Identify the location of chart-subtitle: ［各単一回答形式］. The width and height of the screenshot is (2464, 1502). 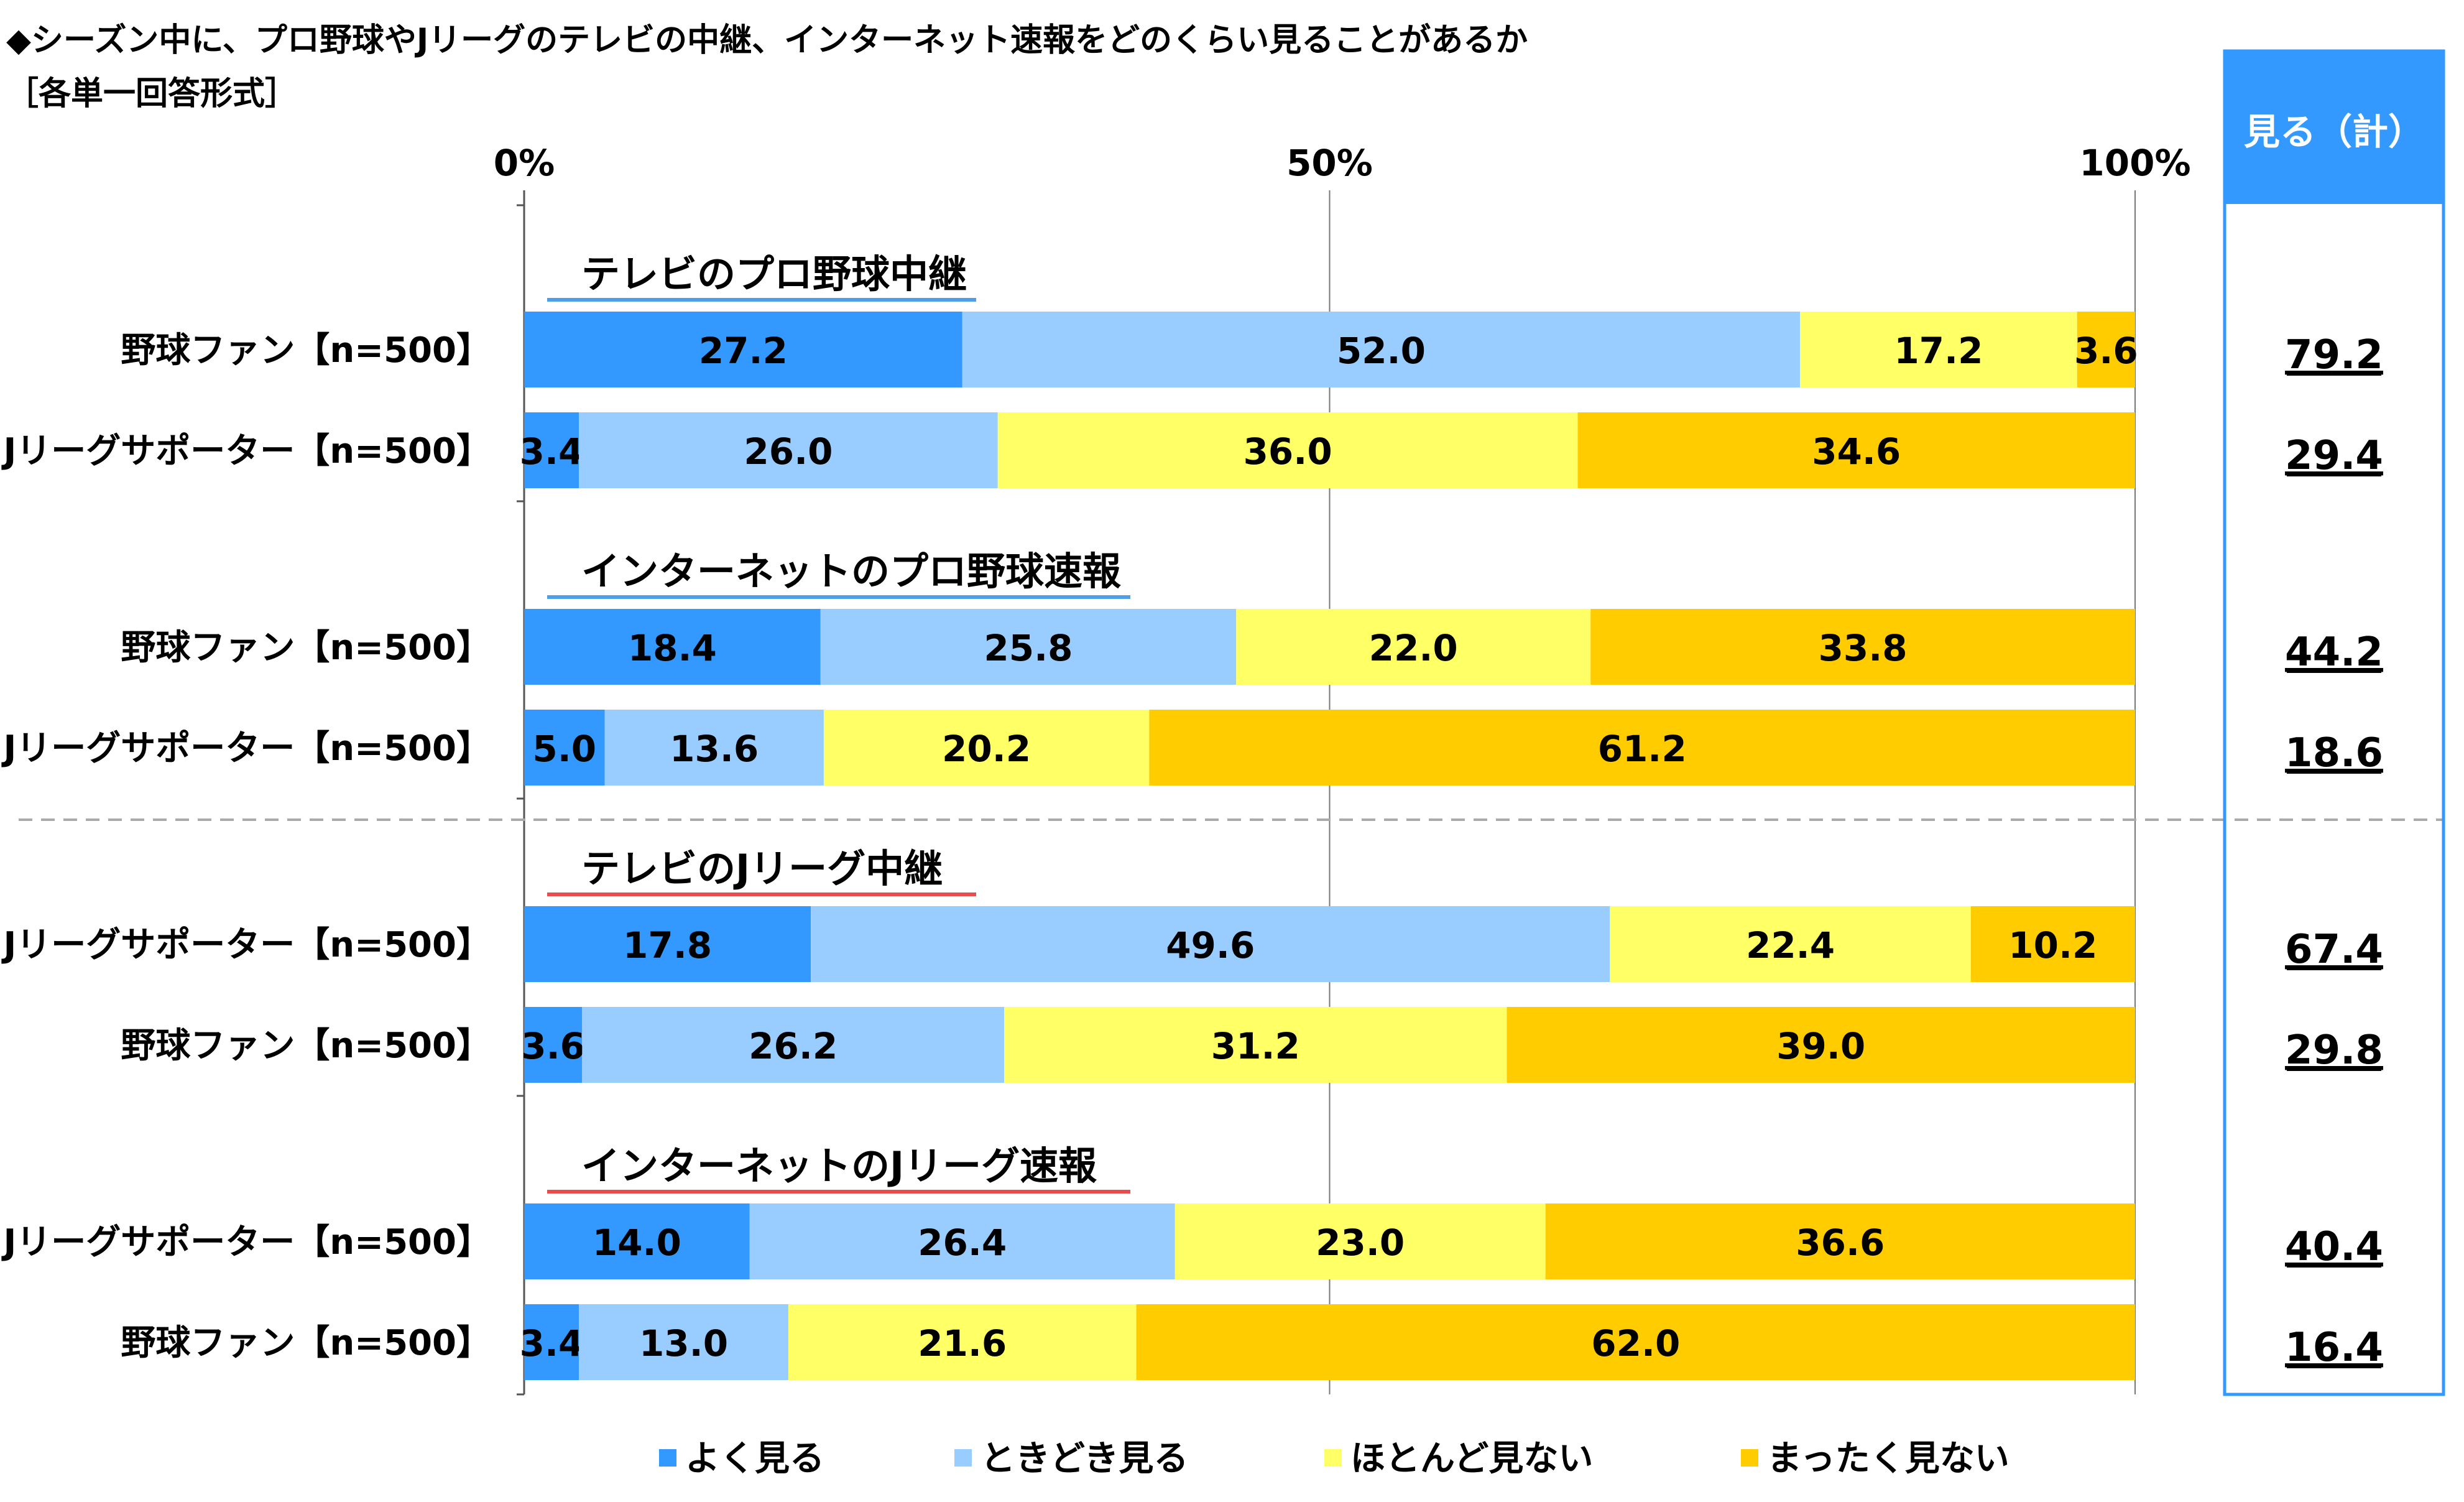
(151, 94).